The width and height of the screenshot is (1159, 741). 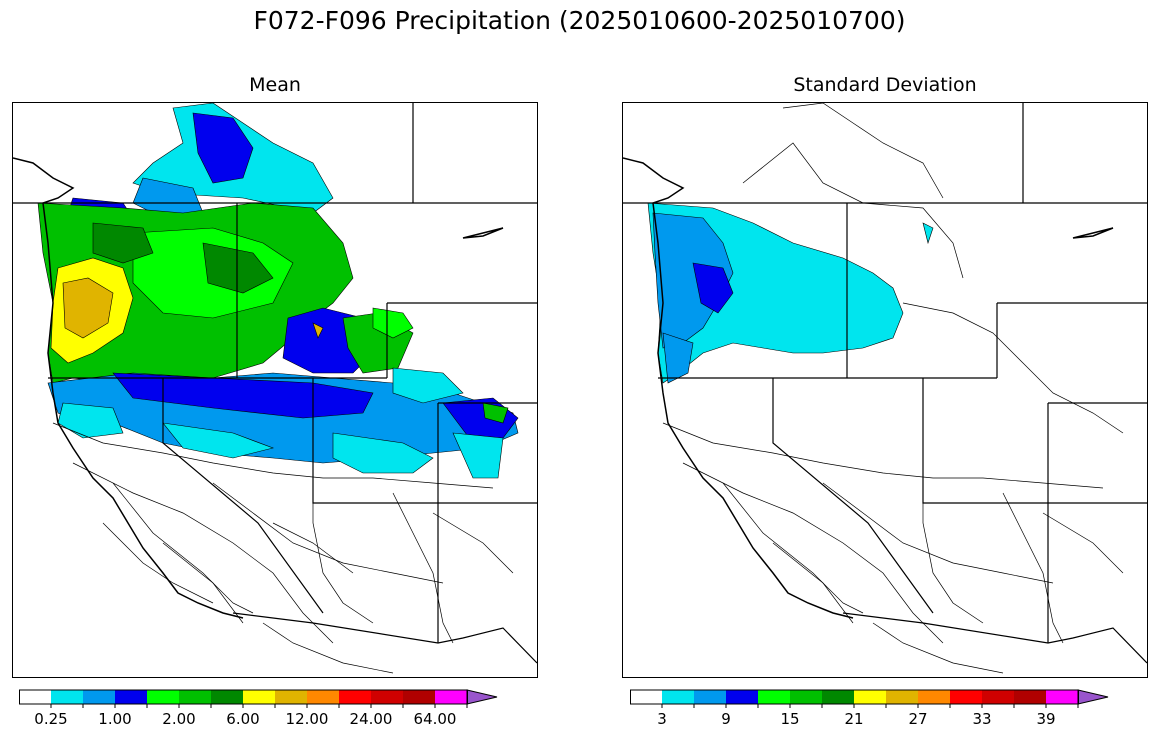 What do you see at coordinates (275, 85) in the screenshot?
I see `panel-title-mean: Mean` at bounding box center [275, 85].